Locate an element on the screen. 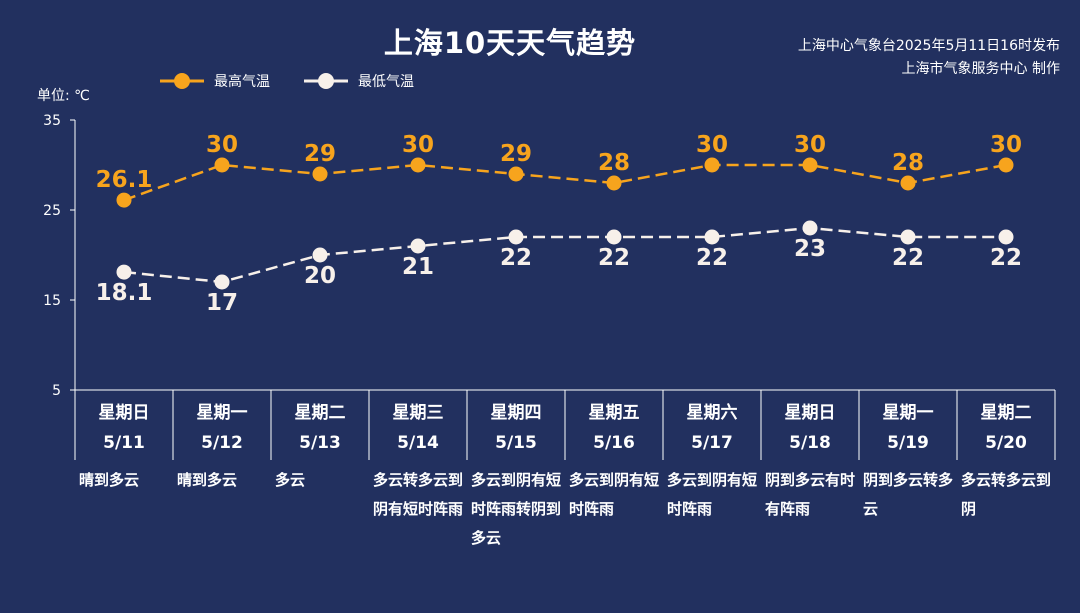 Image resolution: width=1080 pixels, height=613 pixels. day-column: 星期五 5/16 is located at coordinates (614, 422).